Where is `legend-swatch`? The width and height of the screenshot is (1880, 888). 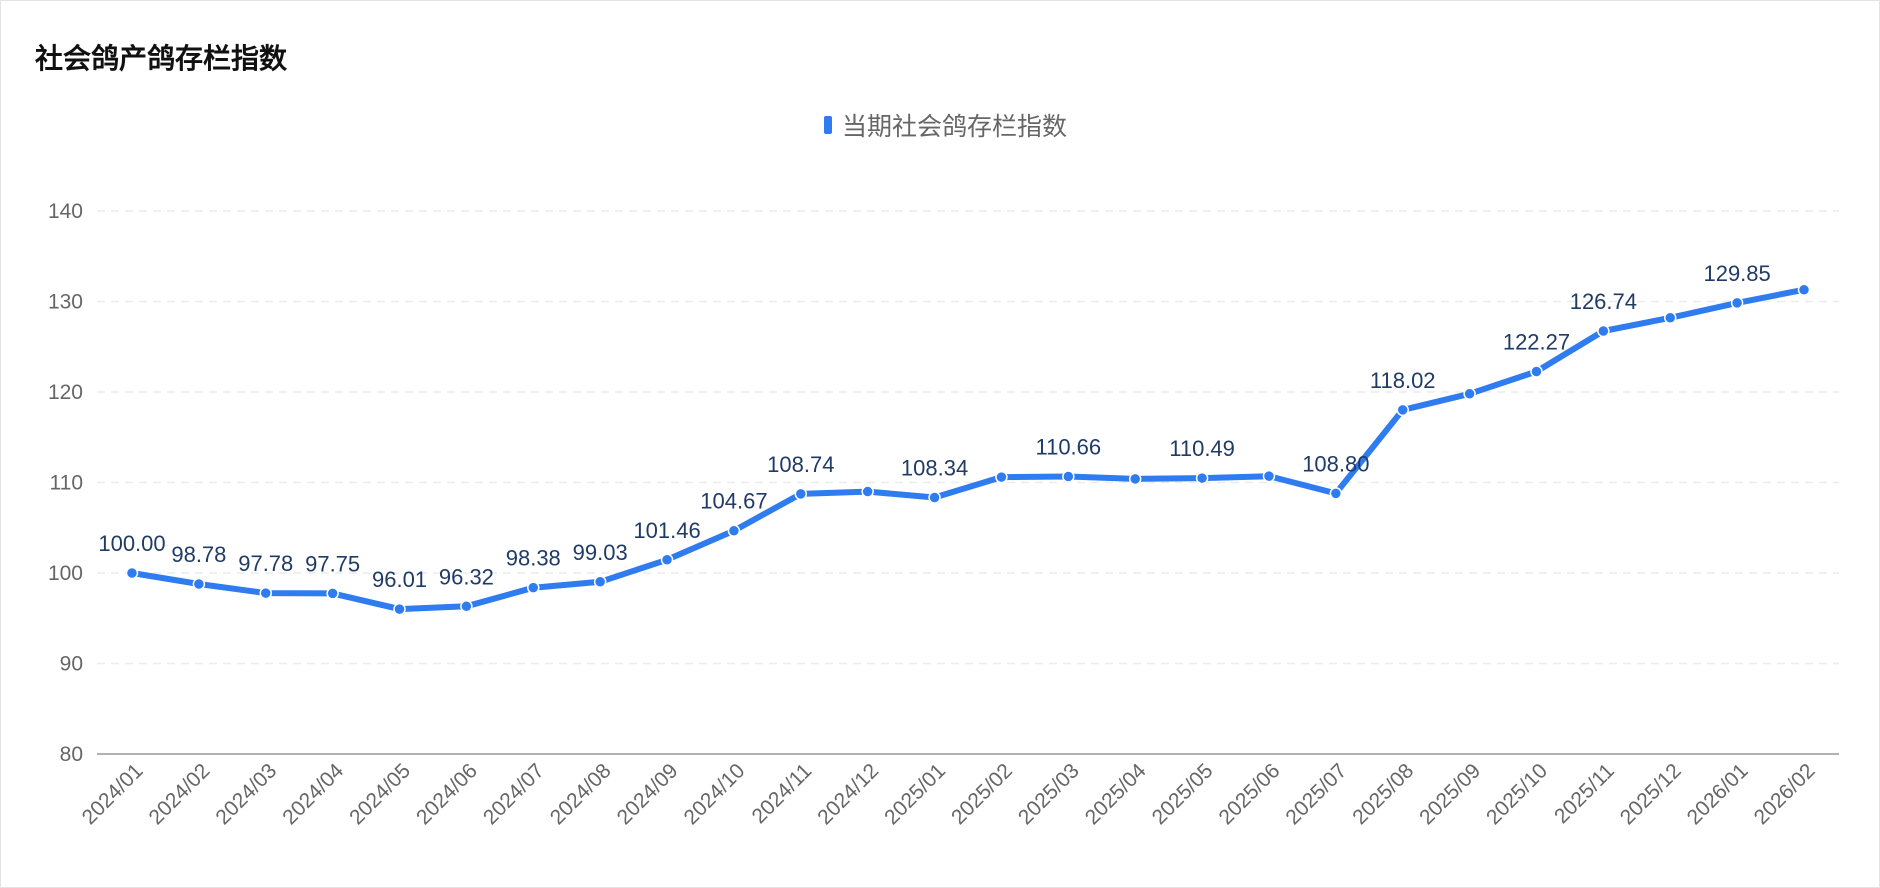 legend-swatch is located at coordinates (828, 125).